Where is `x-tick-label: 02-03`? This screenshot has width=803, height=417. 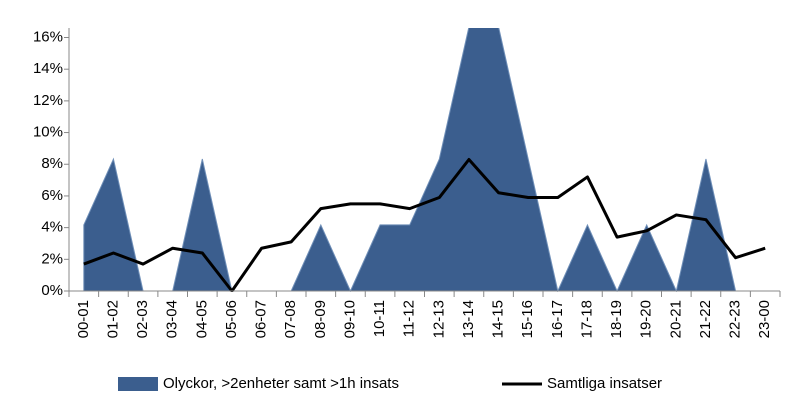 x-tick-label: 02-03 is located at coordinates (142, 319).